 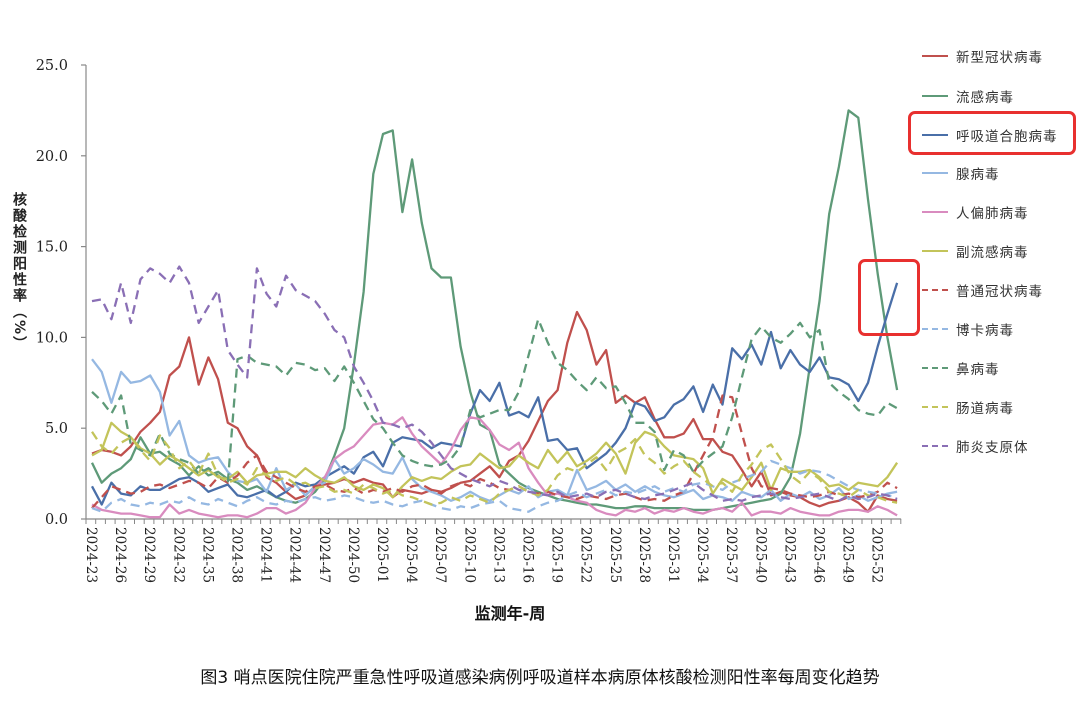 What do you see at coordinates (52, 338) in the screenshot?
I see `y-tick-label: 10.0` at bounding box center [52, 338].